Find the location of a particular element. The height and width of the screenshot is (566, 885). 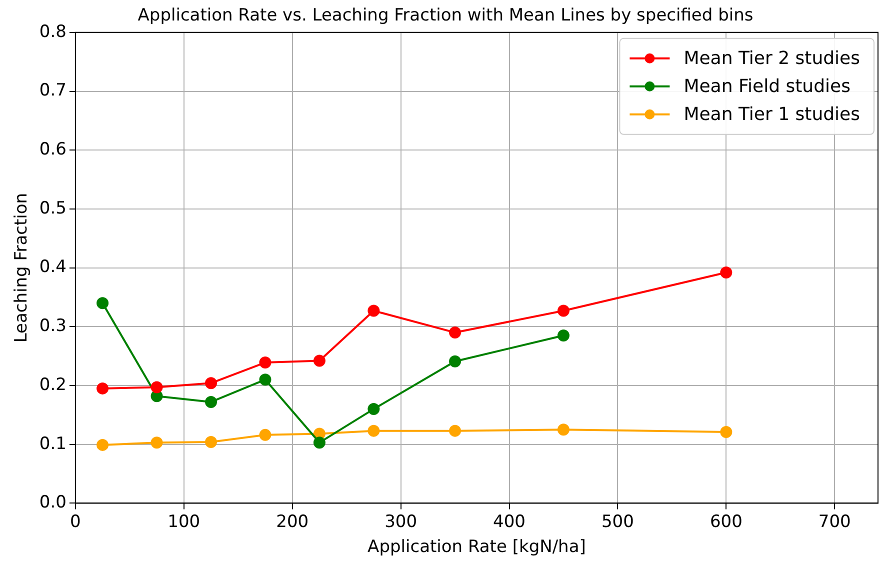

y-tick-label: 0.8 is located at coordinates (52, 32).